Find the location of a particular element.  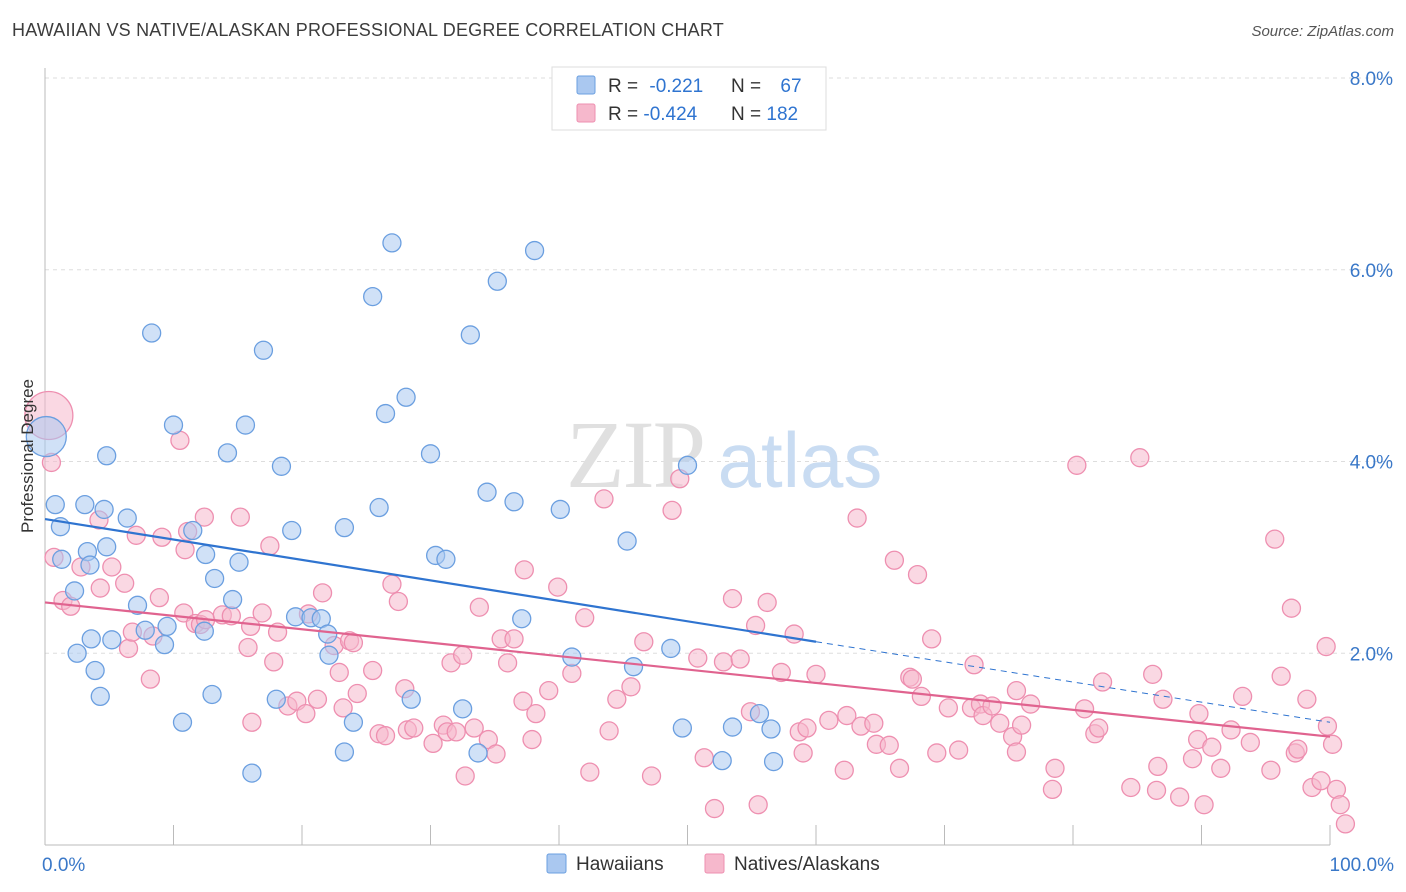

watermark-zip: ZIP is located at coordinates (635, 454).